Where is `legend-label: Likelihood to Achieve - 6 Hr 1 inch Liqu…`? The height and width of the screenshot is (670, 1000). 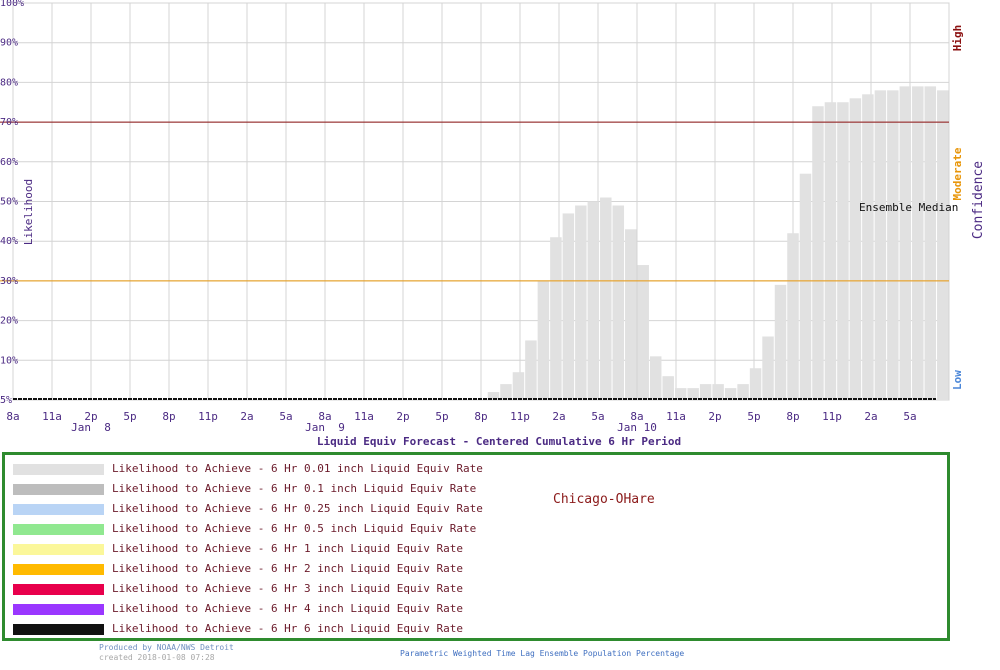 legend-label: Likelihood to Achieve - 6 Hr 1 inch Liqu… is located at coordinates (287, 548).